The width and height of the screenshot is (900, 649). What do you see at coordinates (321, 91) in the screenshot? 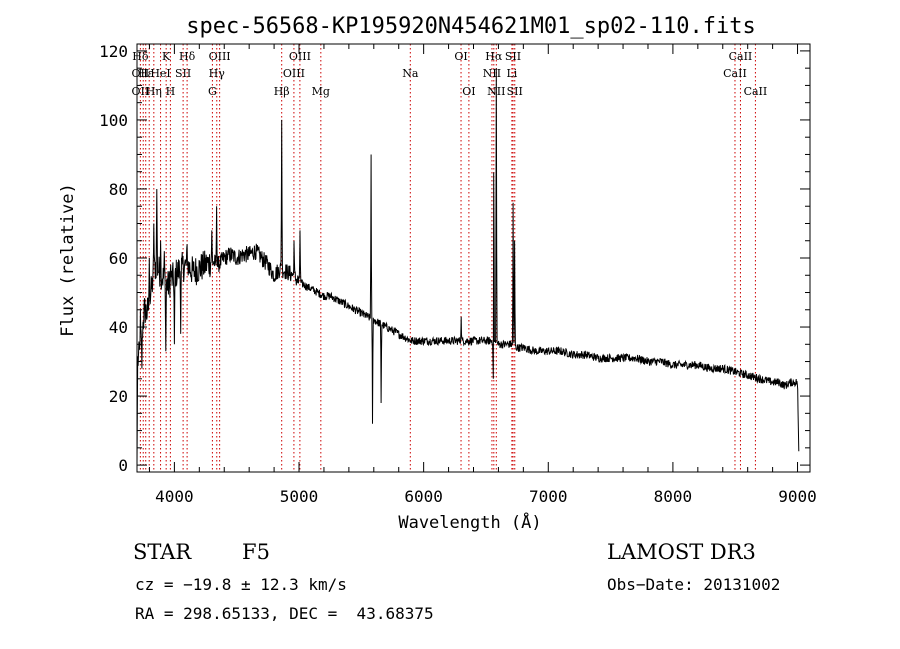
I see `line-label: Mg` at bounding box center [321, 91].